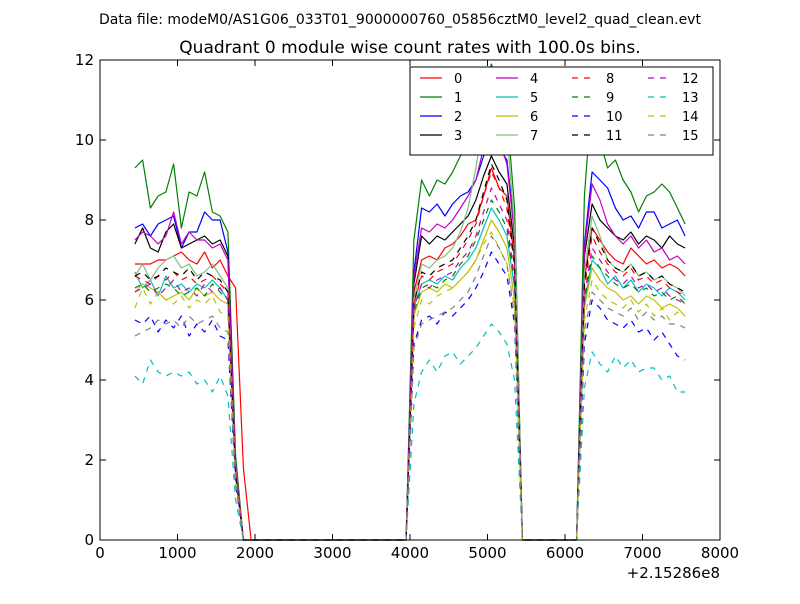 This screenshot has height=604, width=800. I want to click on legend-label-2: 2, so click(458, 117).